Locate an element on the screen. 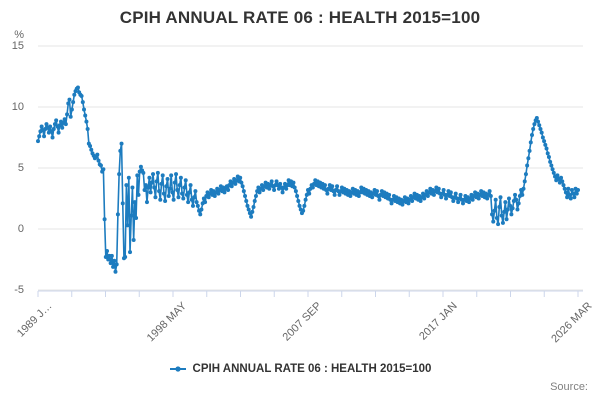 The width and height of the screenshot is (600, 400). y-axis-tick-label: 5 is located at coordinates (20, 168).